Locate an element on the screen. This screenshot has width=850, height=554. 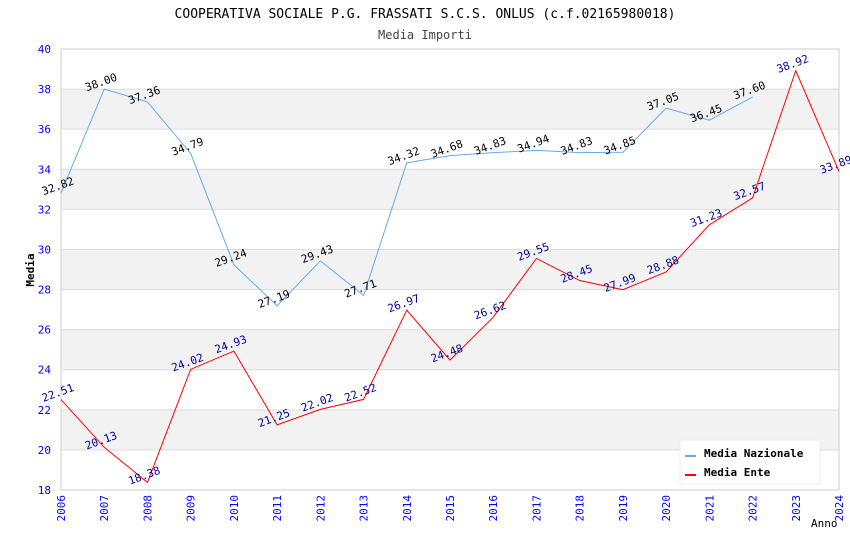
data-label: 22.52 is located at coordinates (361, 393).